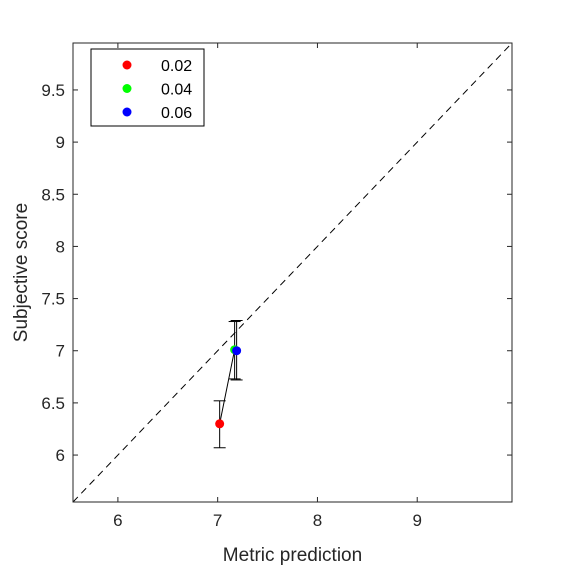 This screenshot has width=567, height=567. What do you see at coordinates (127, 112) in the screenshot?
I see `legend-marker-0.06` at bounding box center [127, 112].